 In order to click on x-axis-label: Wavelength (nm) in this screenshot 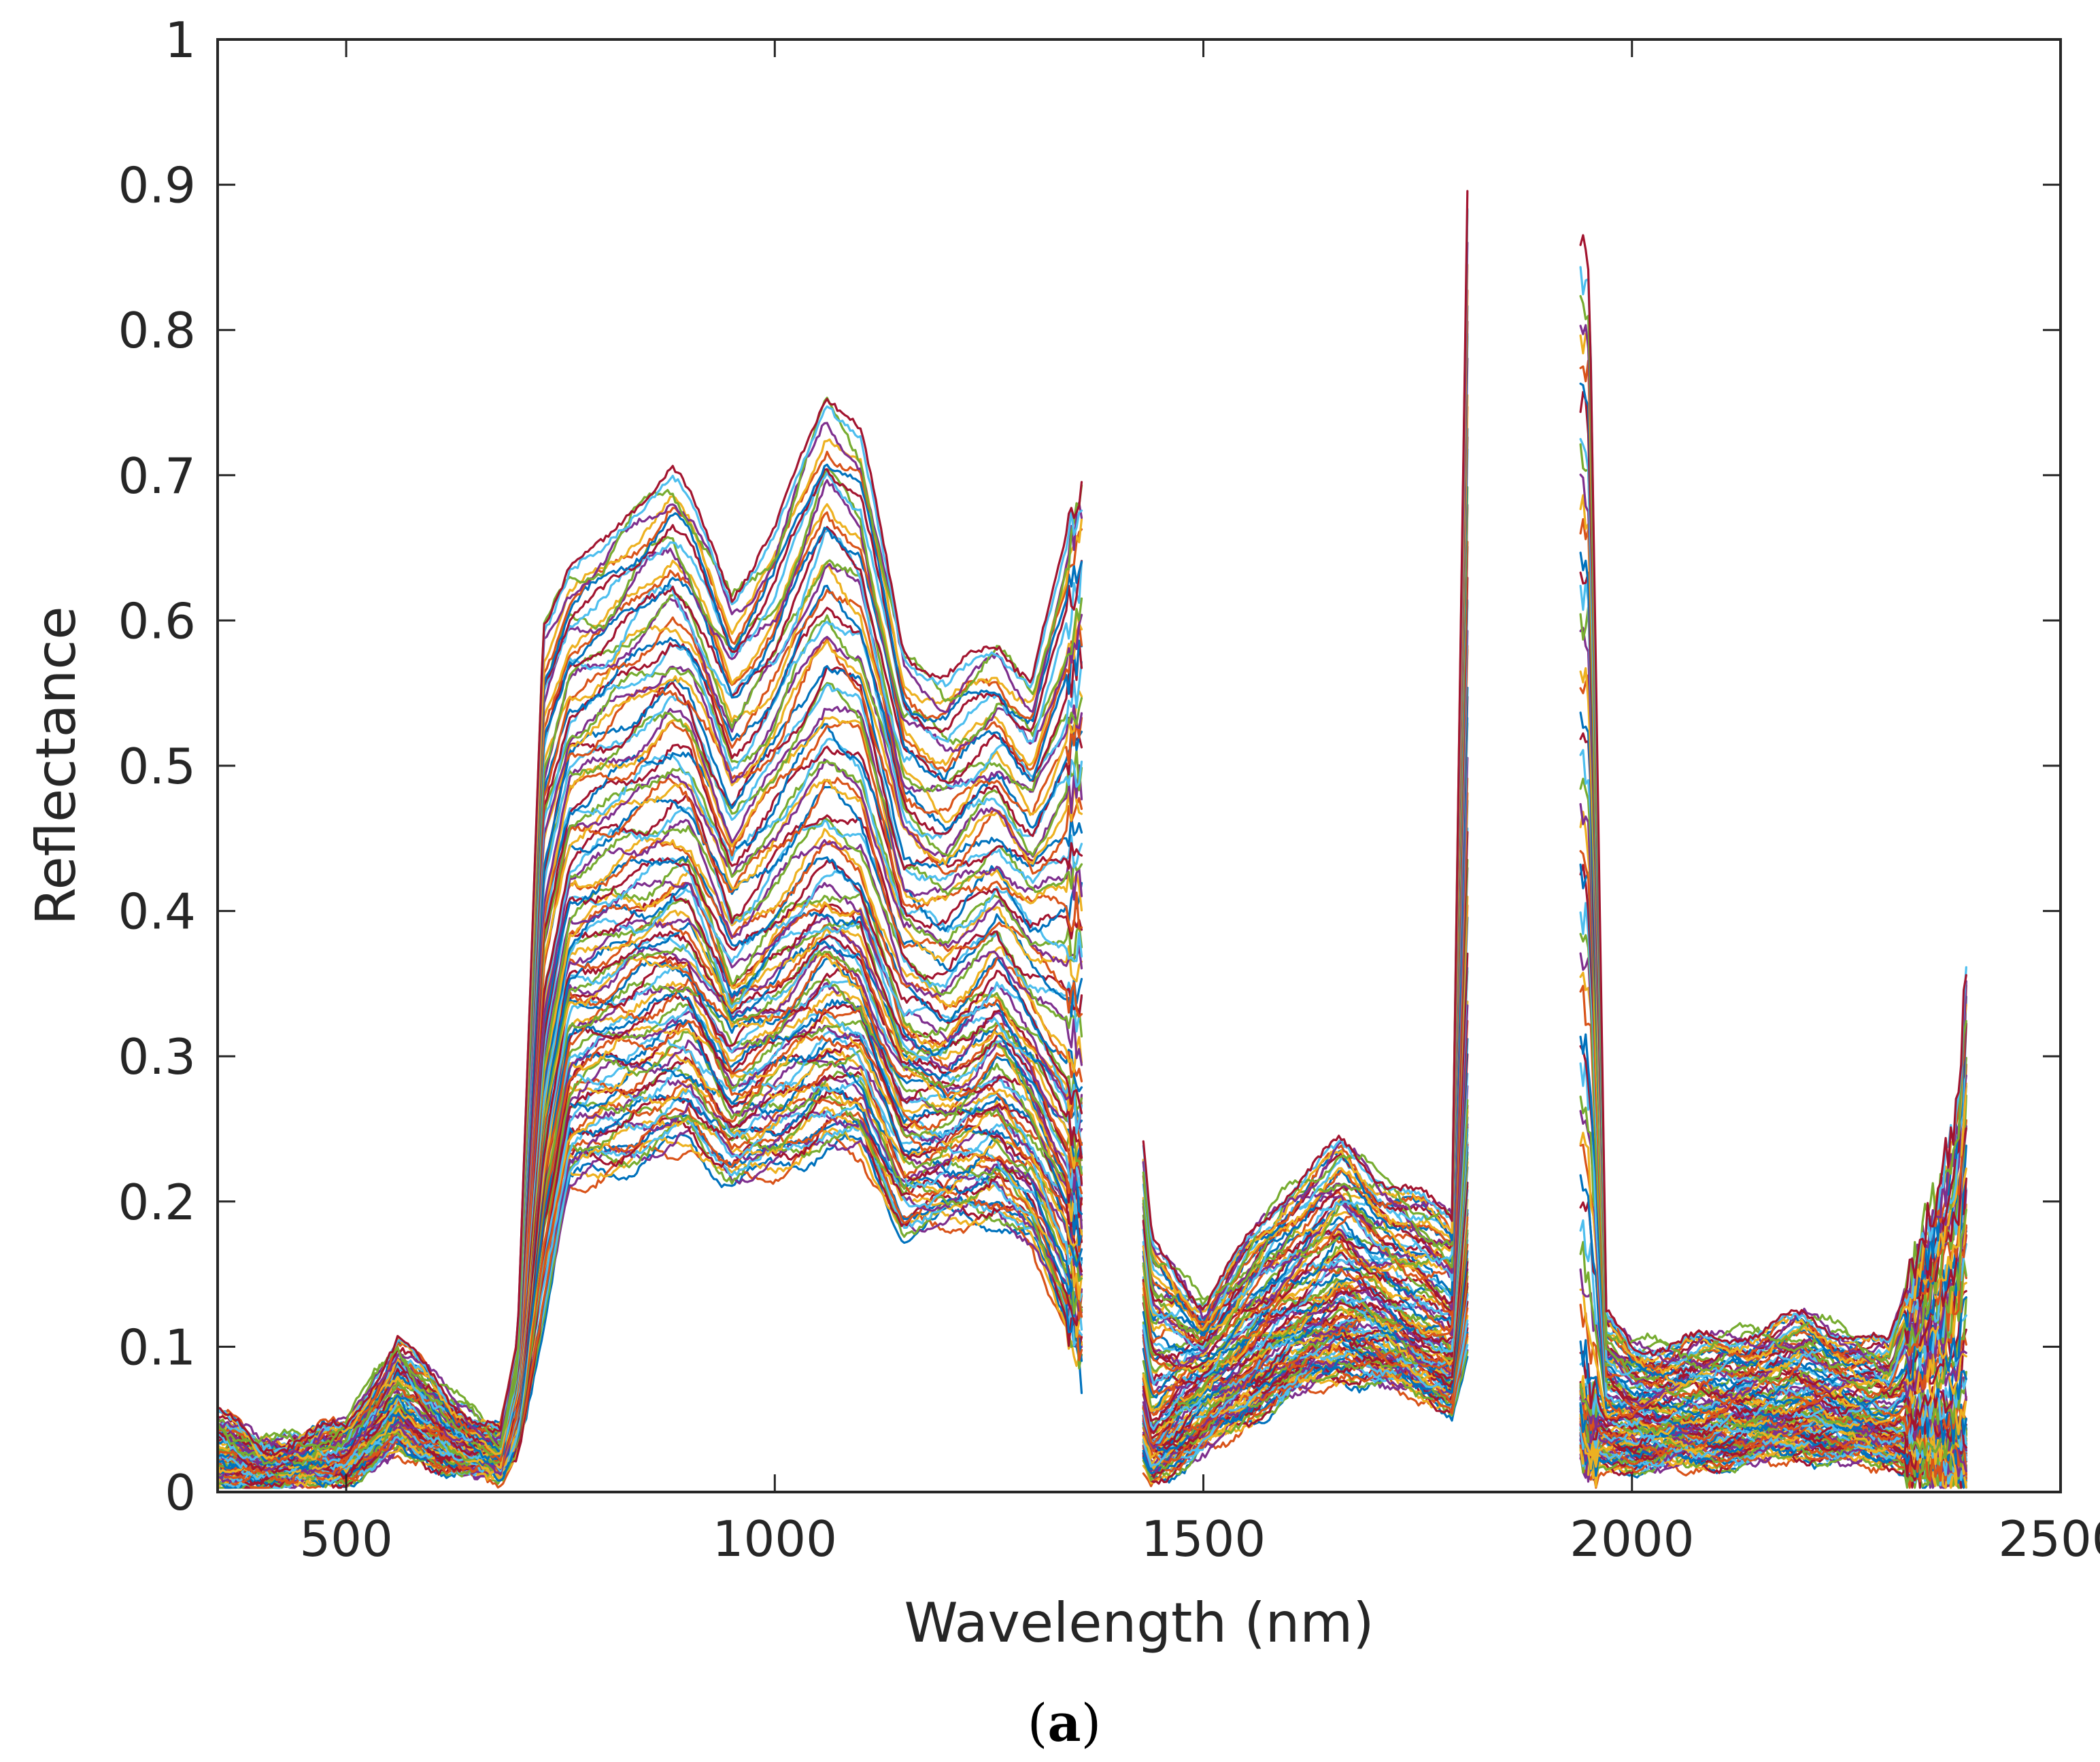, I will do `click(1139, 1623)`.